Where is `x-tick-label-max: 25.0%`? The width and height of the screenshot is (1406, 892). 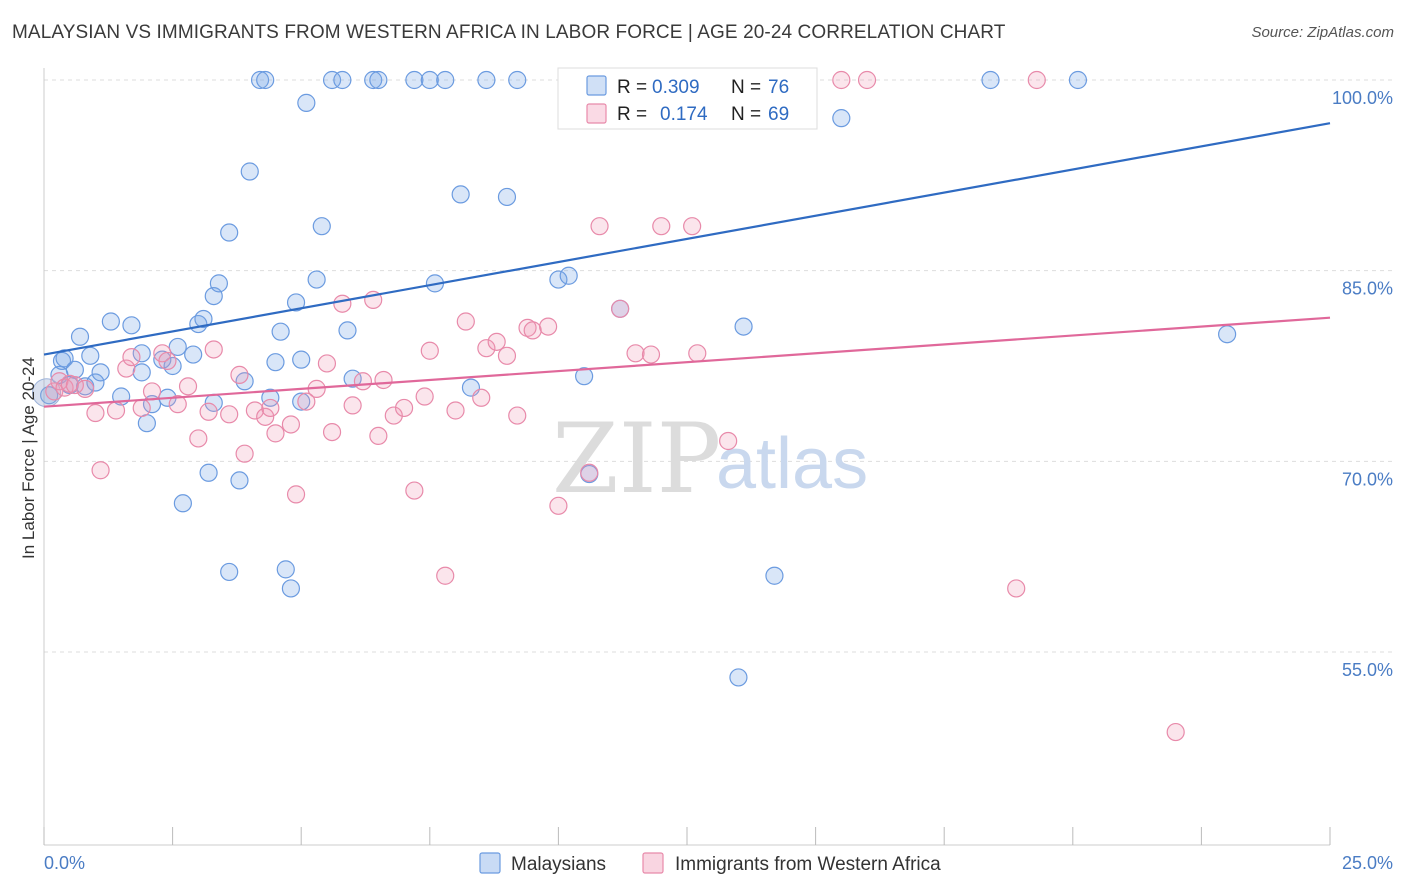 x-tick-label-max: 25.0% is located at coordinates (1367, 863).